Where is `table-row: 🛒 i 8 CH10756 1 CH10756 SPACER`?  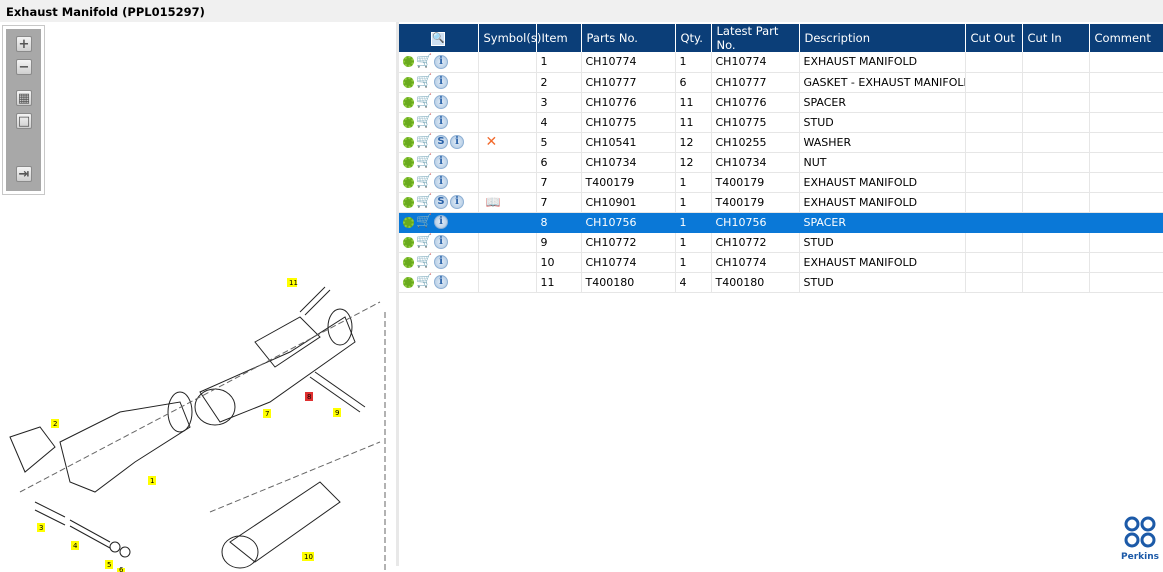 table-row: 🛒 i 8 CH10756 1 CH10756 SPACER is located at coordinates (781, 222).